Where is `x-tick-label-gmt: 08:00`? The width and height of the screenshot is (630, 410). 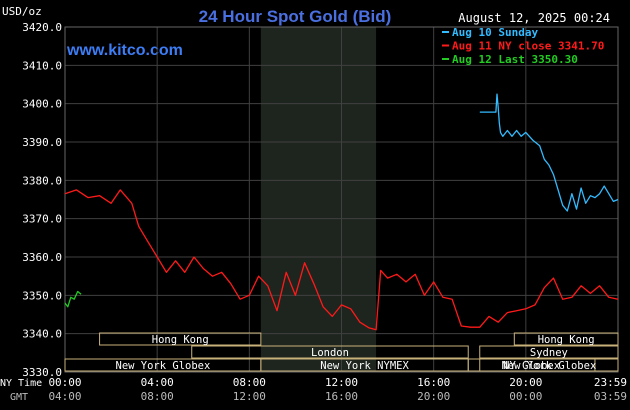 x-tick-label-gmt: 08:00 is located at coordinates (157, 396).